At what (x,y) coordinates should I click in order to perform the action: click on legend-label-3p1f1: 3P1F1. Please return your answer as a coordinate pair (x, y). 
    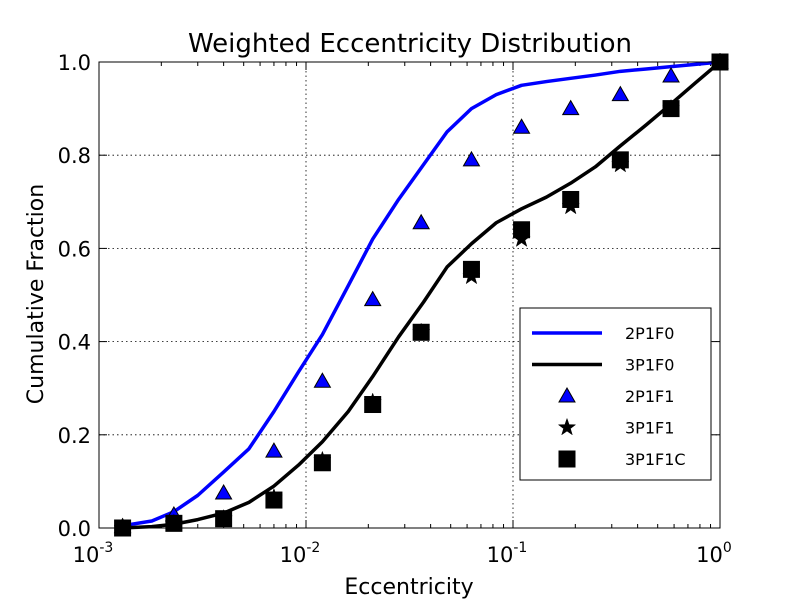
    Looking at the image, I should click on (649, 428).